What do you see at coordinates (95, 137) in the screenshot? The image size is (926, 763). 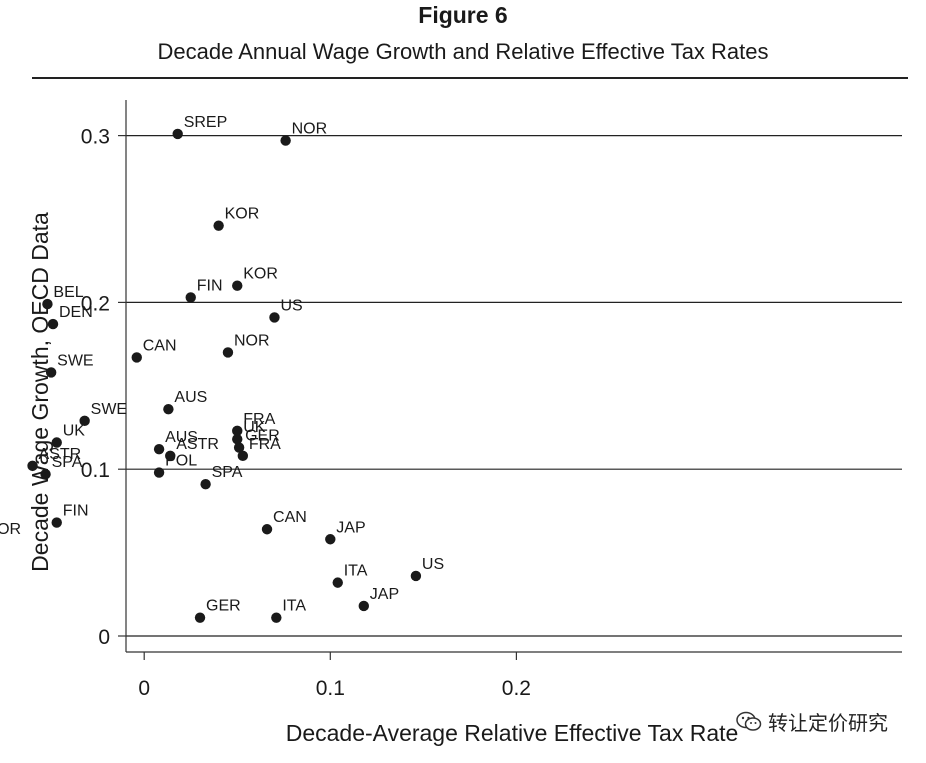 I see `y-tick-label: 0.3` at bounding box center [95, 137].